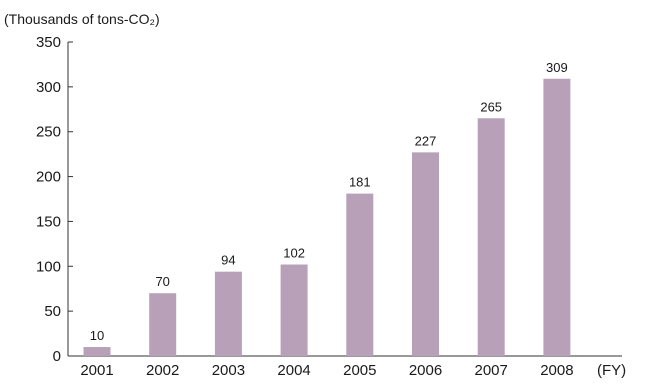 Image resolution: width=661 pixels, height=384 pixels. What do you see at coordinates (48, 87) in the screenshot?
I see `y-tick-label: 300` at bounding box center [48, 87].